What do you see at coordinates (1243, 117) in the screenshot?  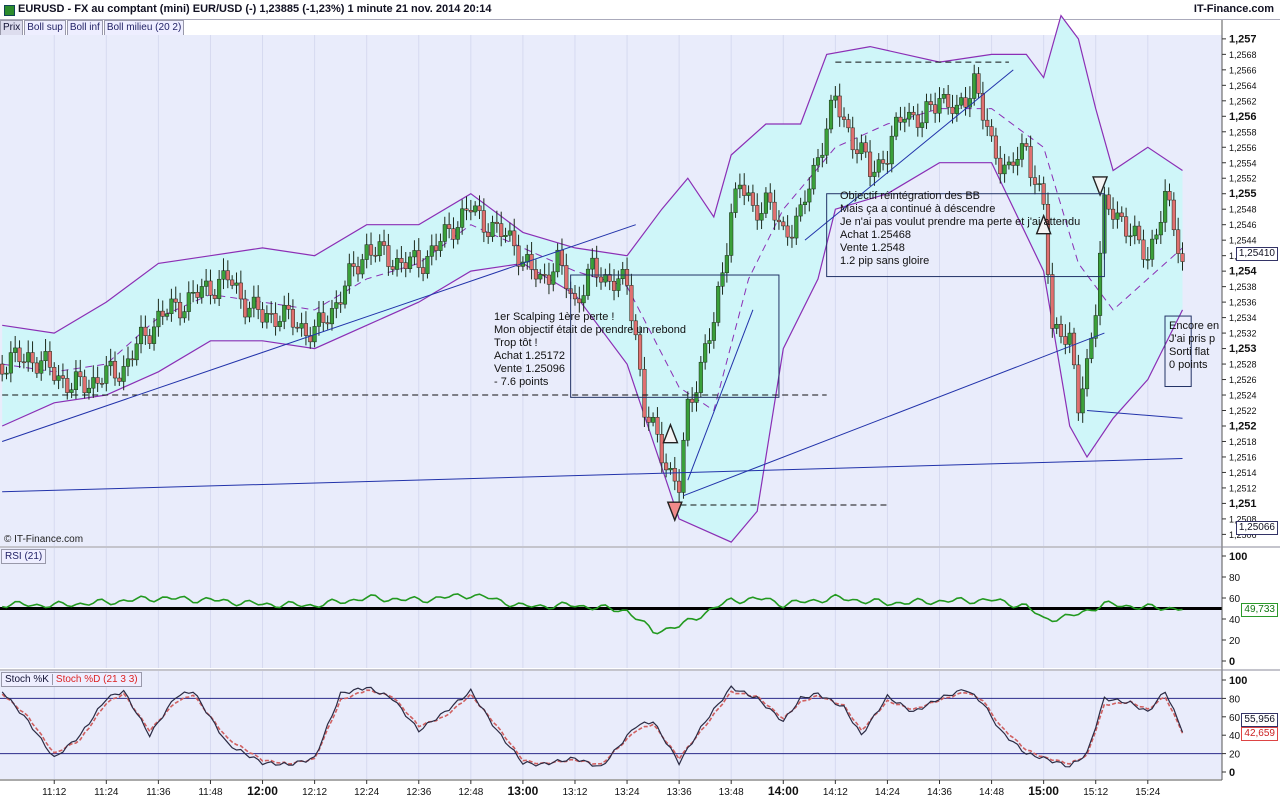 I see `price-tick-label: 1,256` at bounding box center [1243, 117].